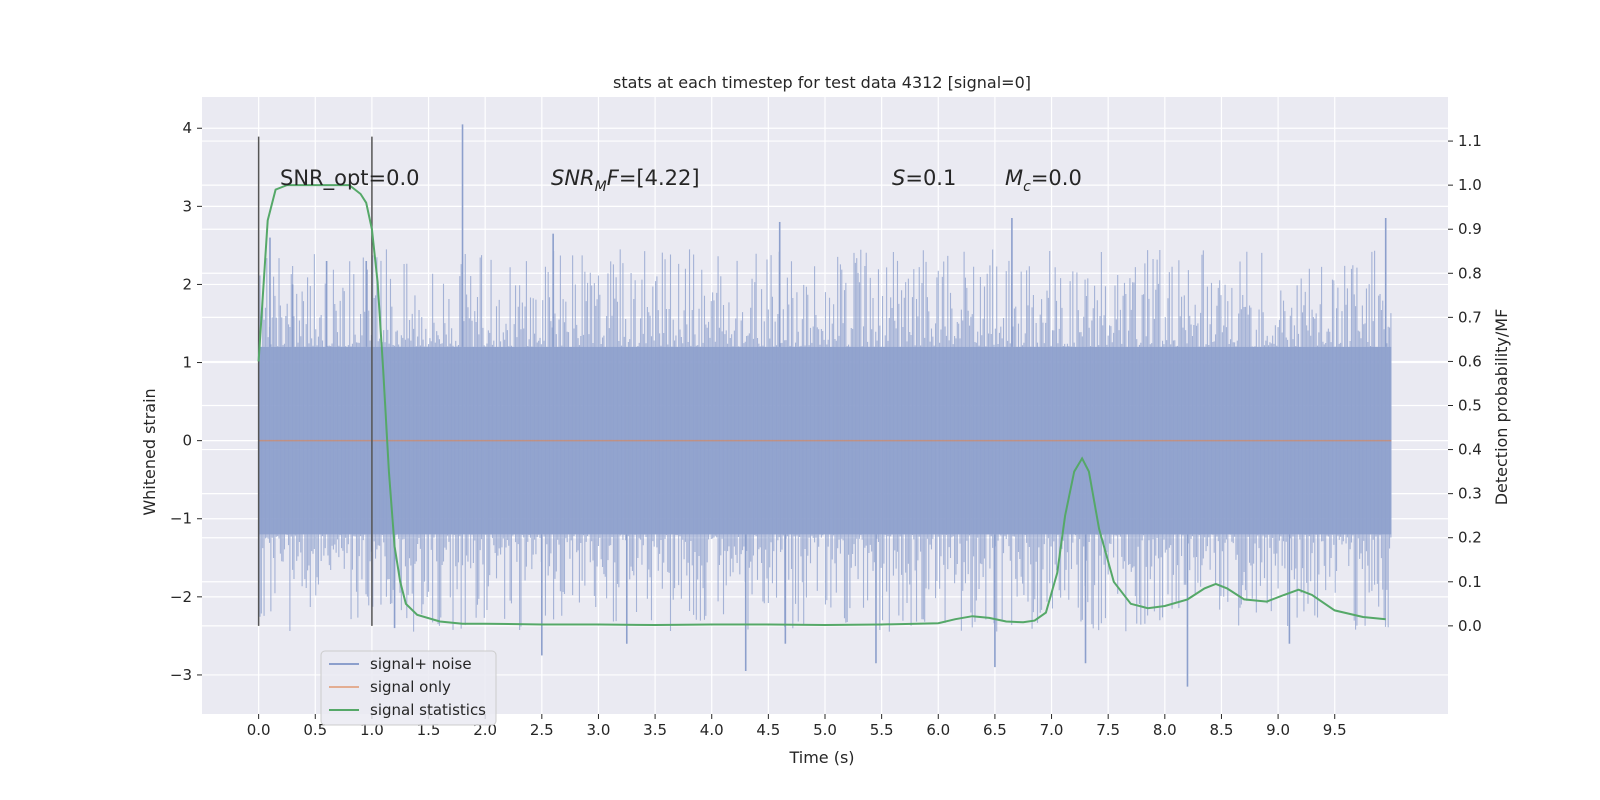 This screenshot has height=800, width=1600. Describe the element at coordinates (1470, 538) in the screenshot. I see `right-y-tick-label: 0.2` at that location.